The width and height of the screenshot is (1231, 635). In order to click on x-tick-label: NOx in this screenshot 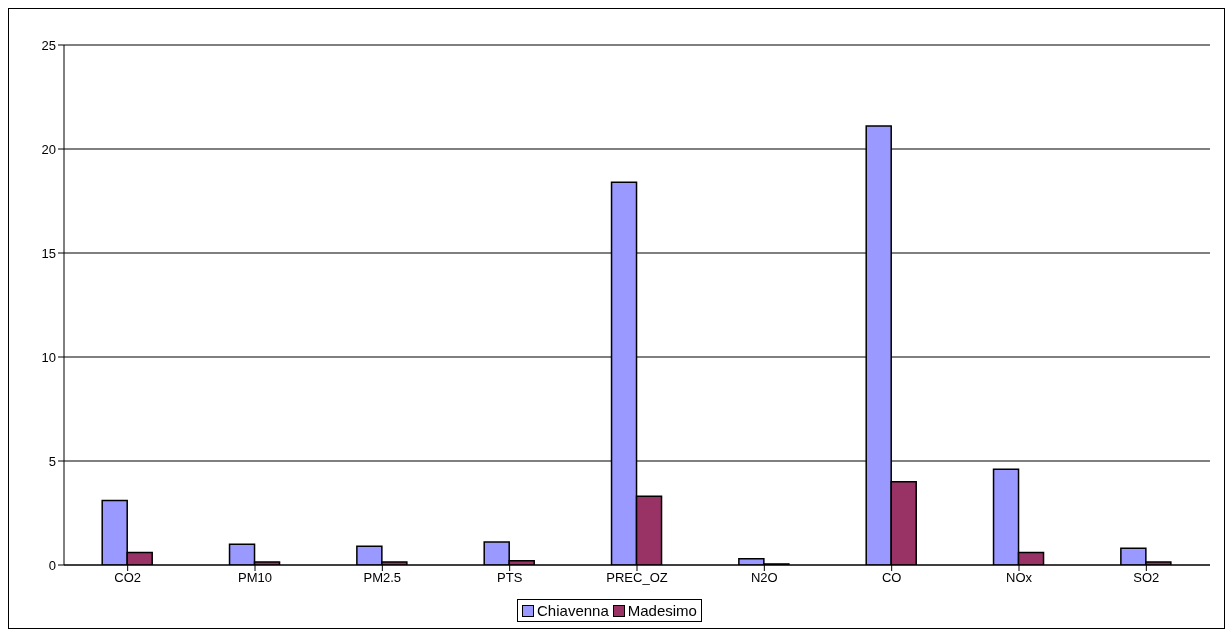, I will do `click(1019, 578)`.